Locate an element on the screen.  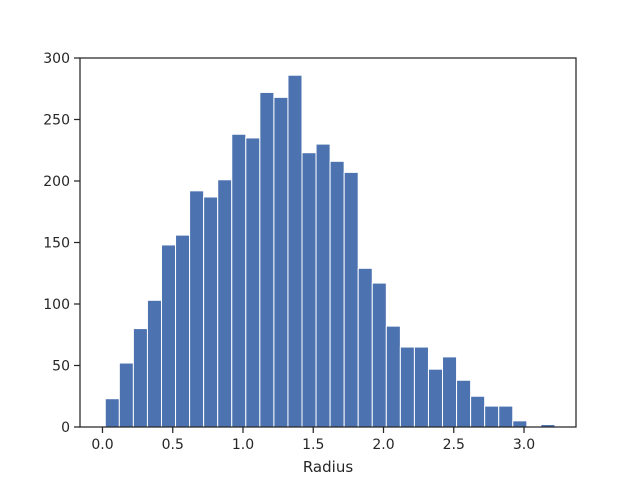
y-tick-label: 150 is located at coordinates (56, 244).